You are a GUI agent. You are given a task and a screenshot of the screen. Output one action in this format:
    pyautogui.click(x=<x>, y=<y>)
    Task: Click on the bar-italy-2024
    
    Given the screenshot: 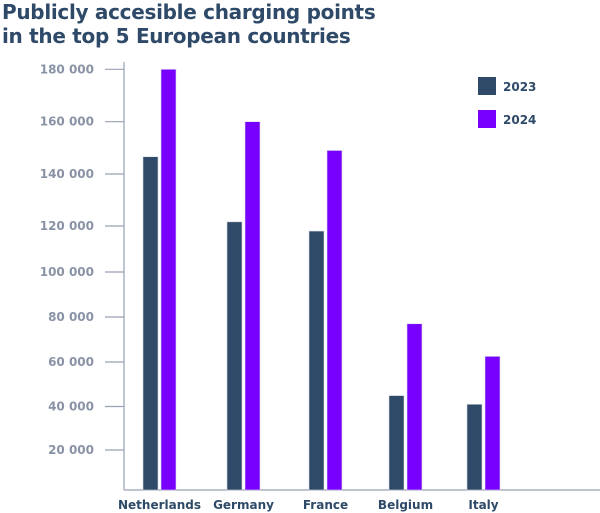 What is the action you would take?
    pyautogui.click(x=492, y=423)
    